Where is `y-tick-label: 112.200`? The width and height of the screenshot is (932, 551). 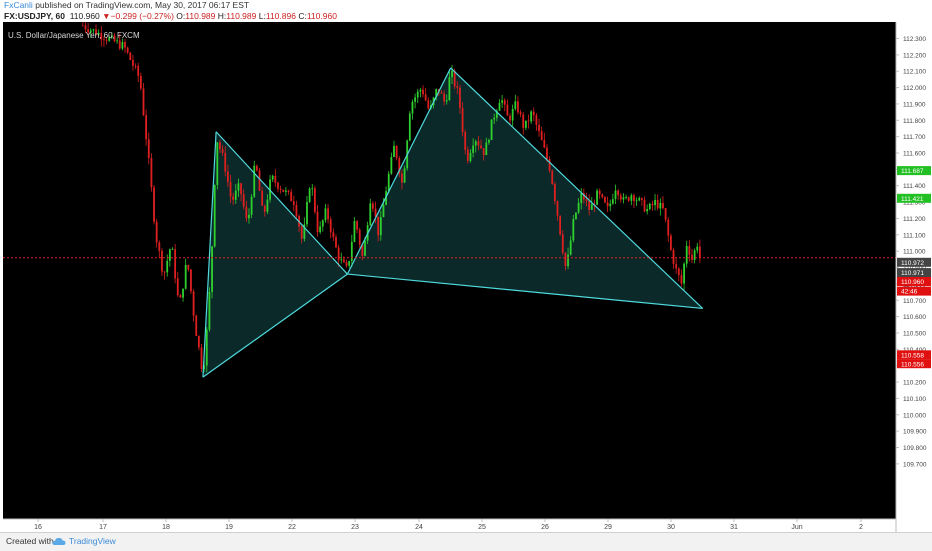
y-tick-label: 112.200 is located at coordinates (914, 55).